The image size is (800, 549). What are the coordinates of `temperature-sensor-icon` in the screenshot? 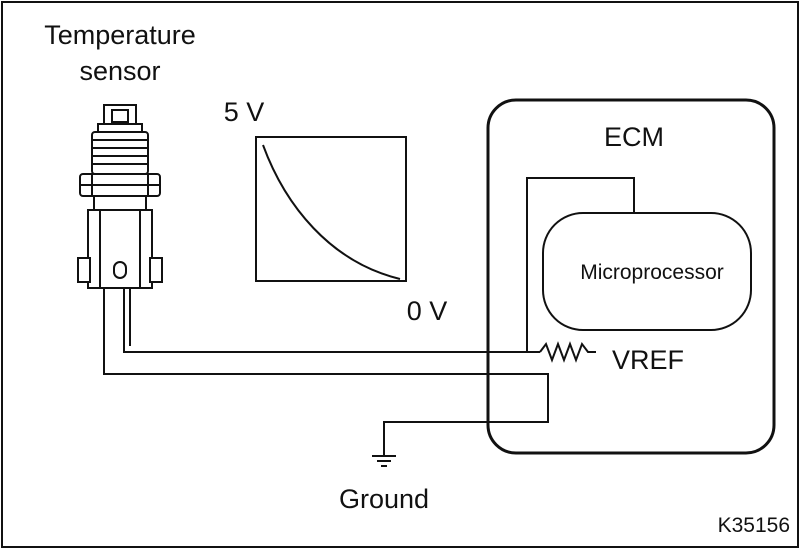 It's located at (120, 196).